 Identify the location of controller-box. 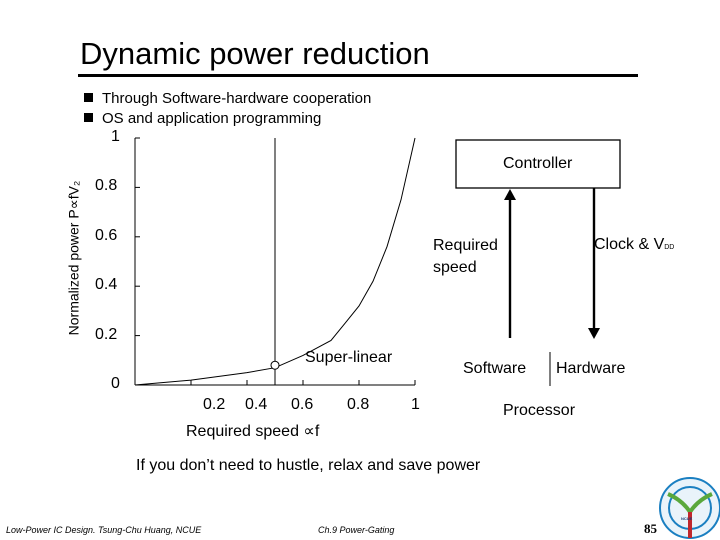
(538, 164).